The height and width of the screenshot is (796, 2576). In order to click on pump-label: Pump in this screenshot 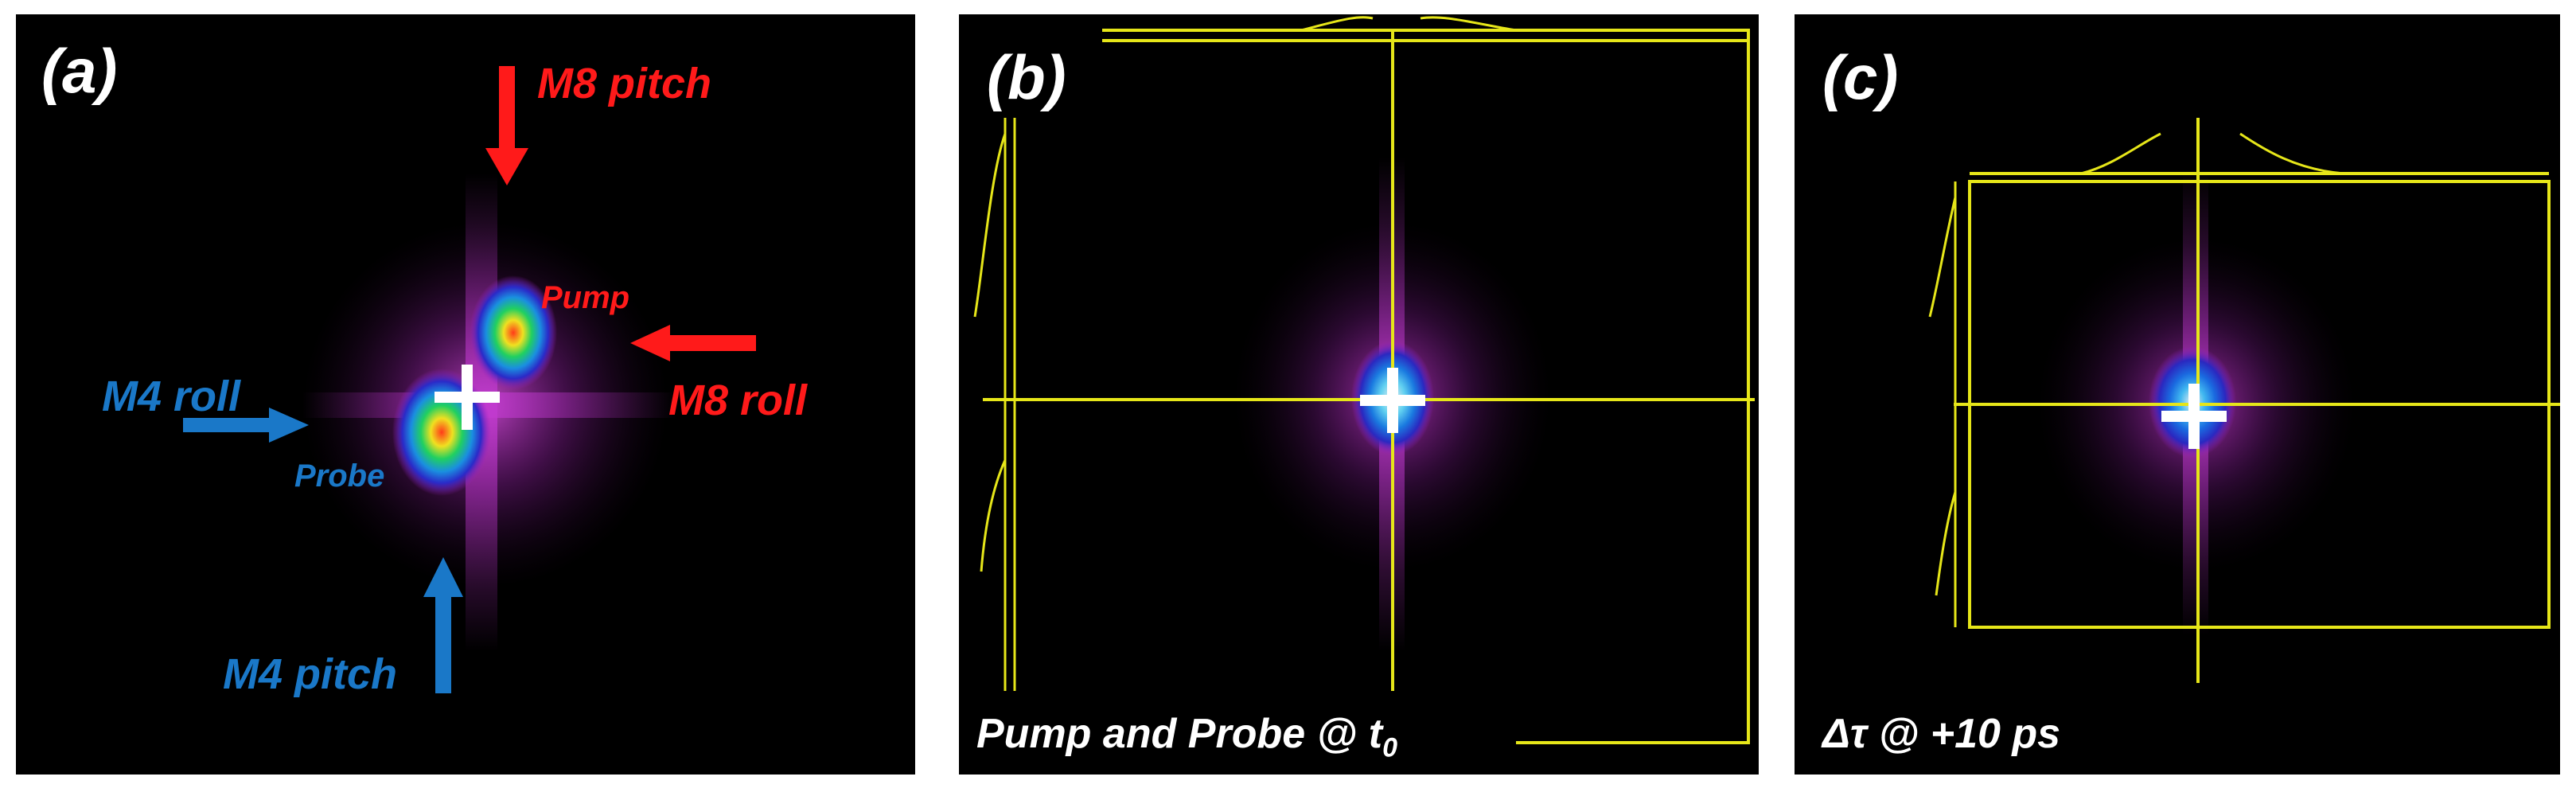, I will do `click(585, 298)`.